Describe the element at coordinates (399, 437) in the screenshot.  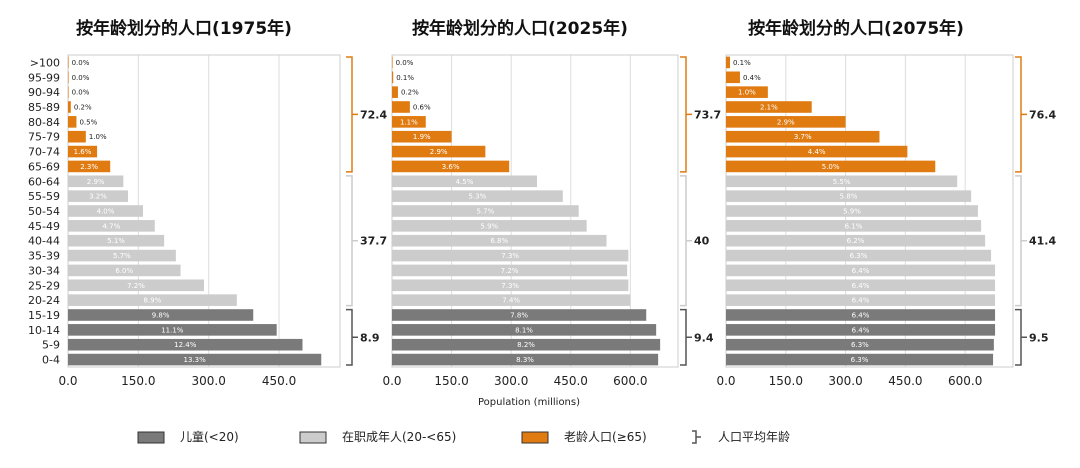
I see `legend-label: 在职成年人(20-<65)` at that location.